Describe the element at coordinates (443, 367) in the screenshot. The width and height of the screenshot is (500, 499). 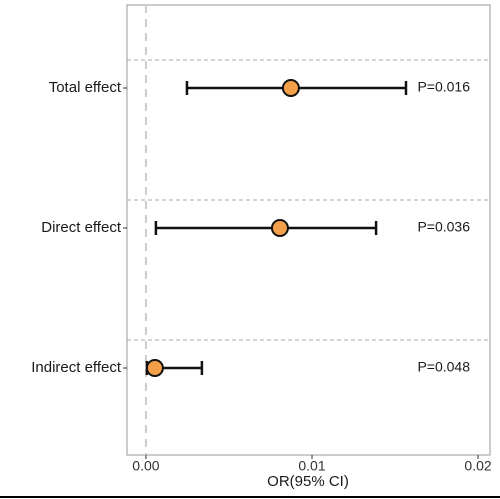
I see `p-value-label: P=0.048` at that location.